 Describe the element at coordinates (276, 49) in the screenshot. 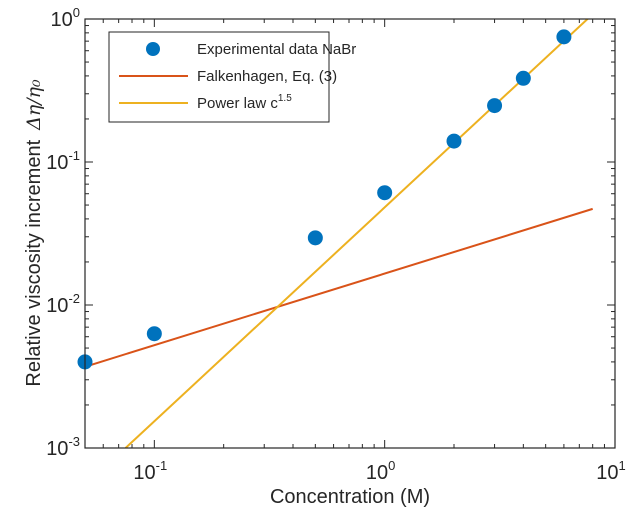

I see `legend-label-experimental: Experimental data NaBr` at that location.